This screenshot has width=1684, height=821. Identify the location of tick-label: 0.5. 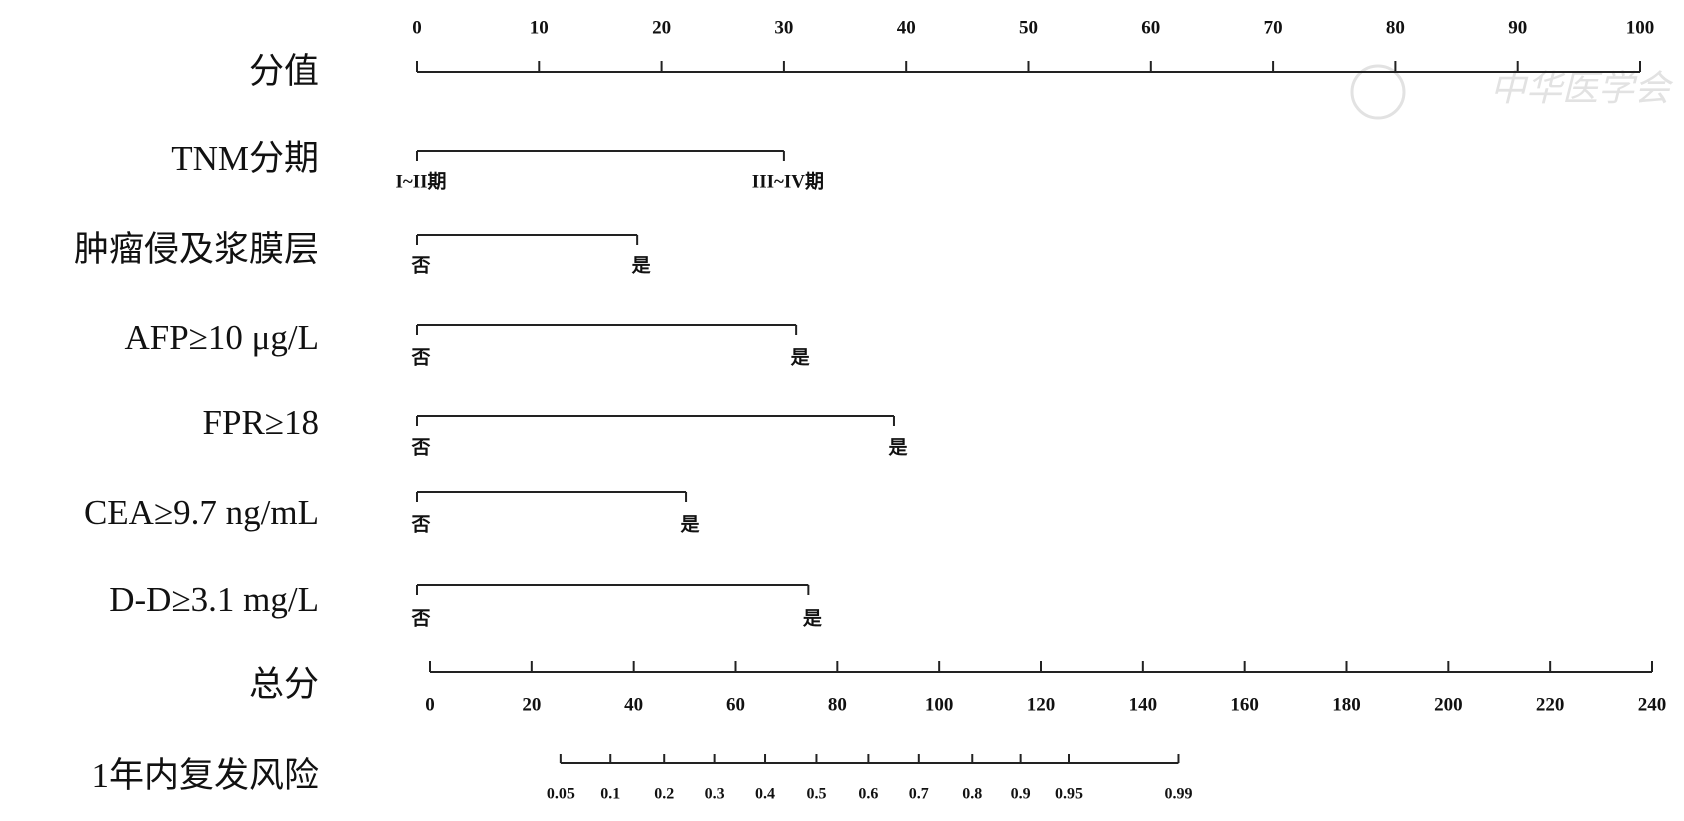
(816, 794).